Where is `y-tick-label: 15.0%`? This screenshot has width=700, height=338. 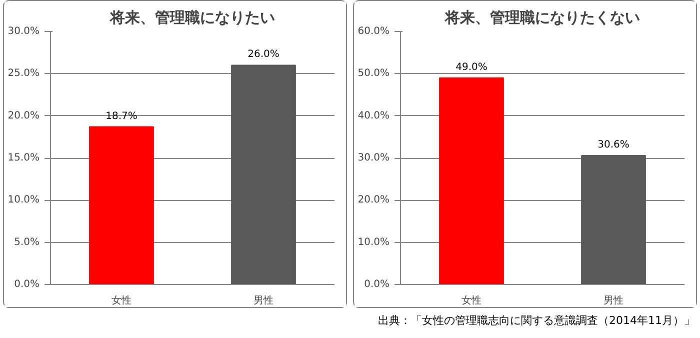 y-tick-label: 15.0% is located at coordinates (24, 158).